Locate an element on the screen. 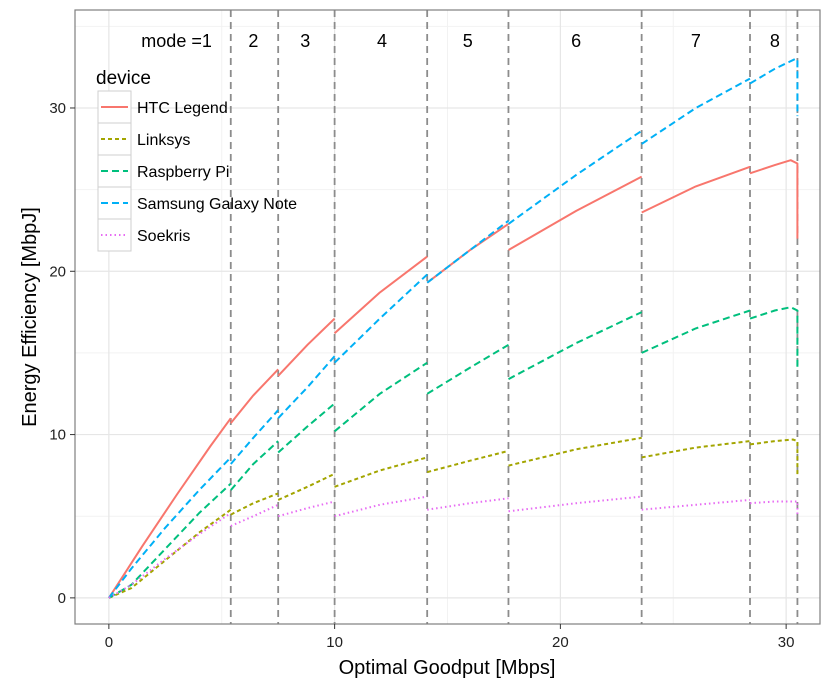 This screenshot has height=692, width=830. mode-label: 8 is located at coordinates (775, 41).